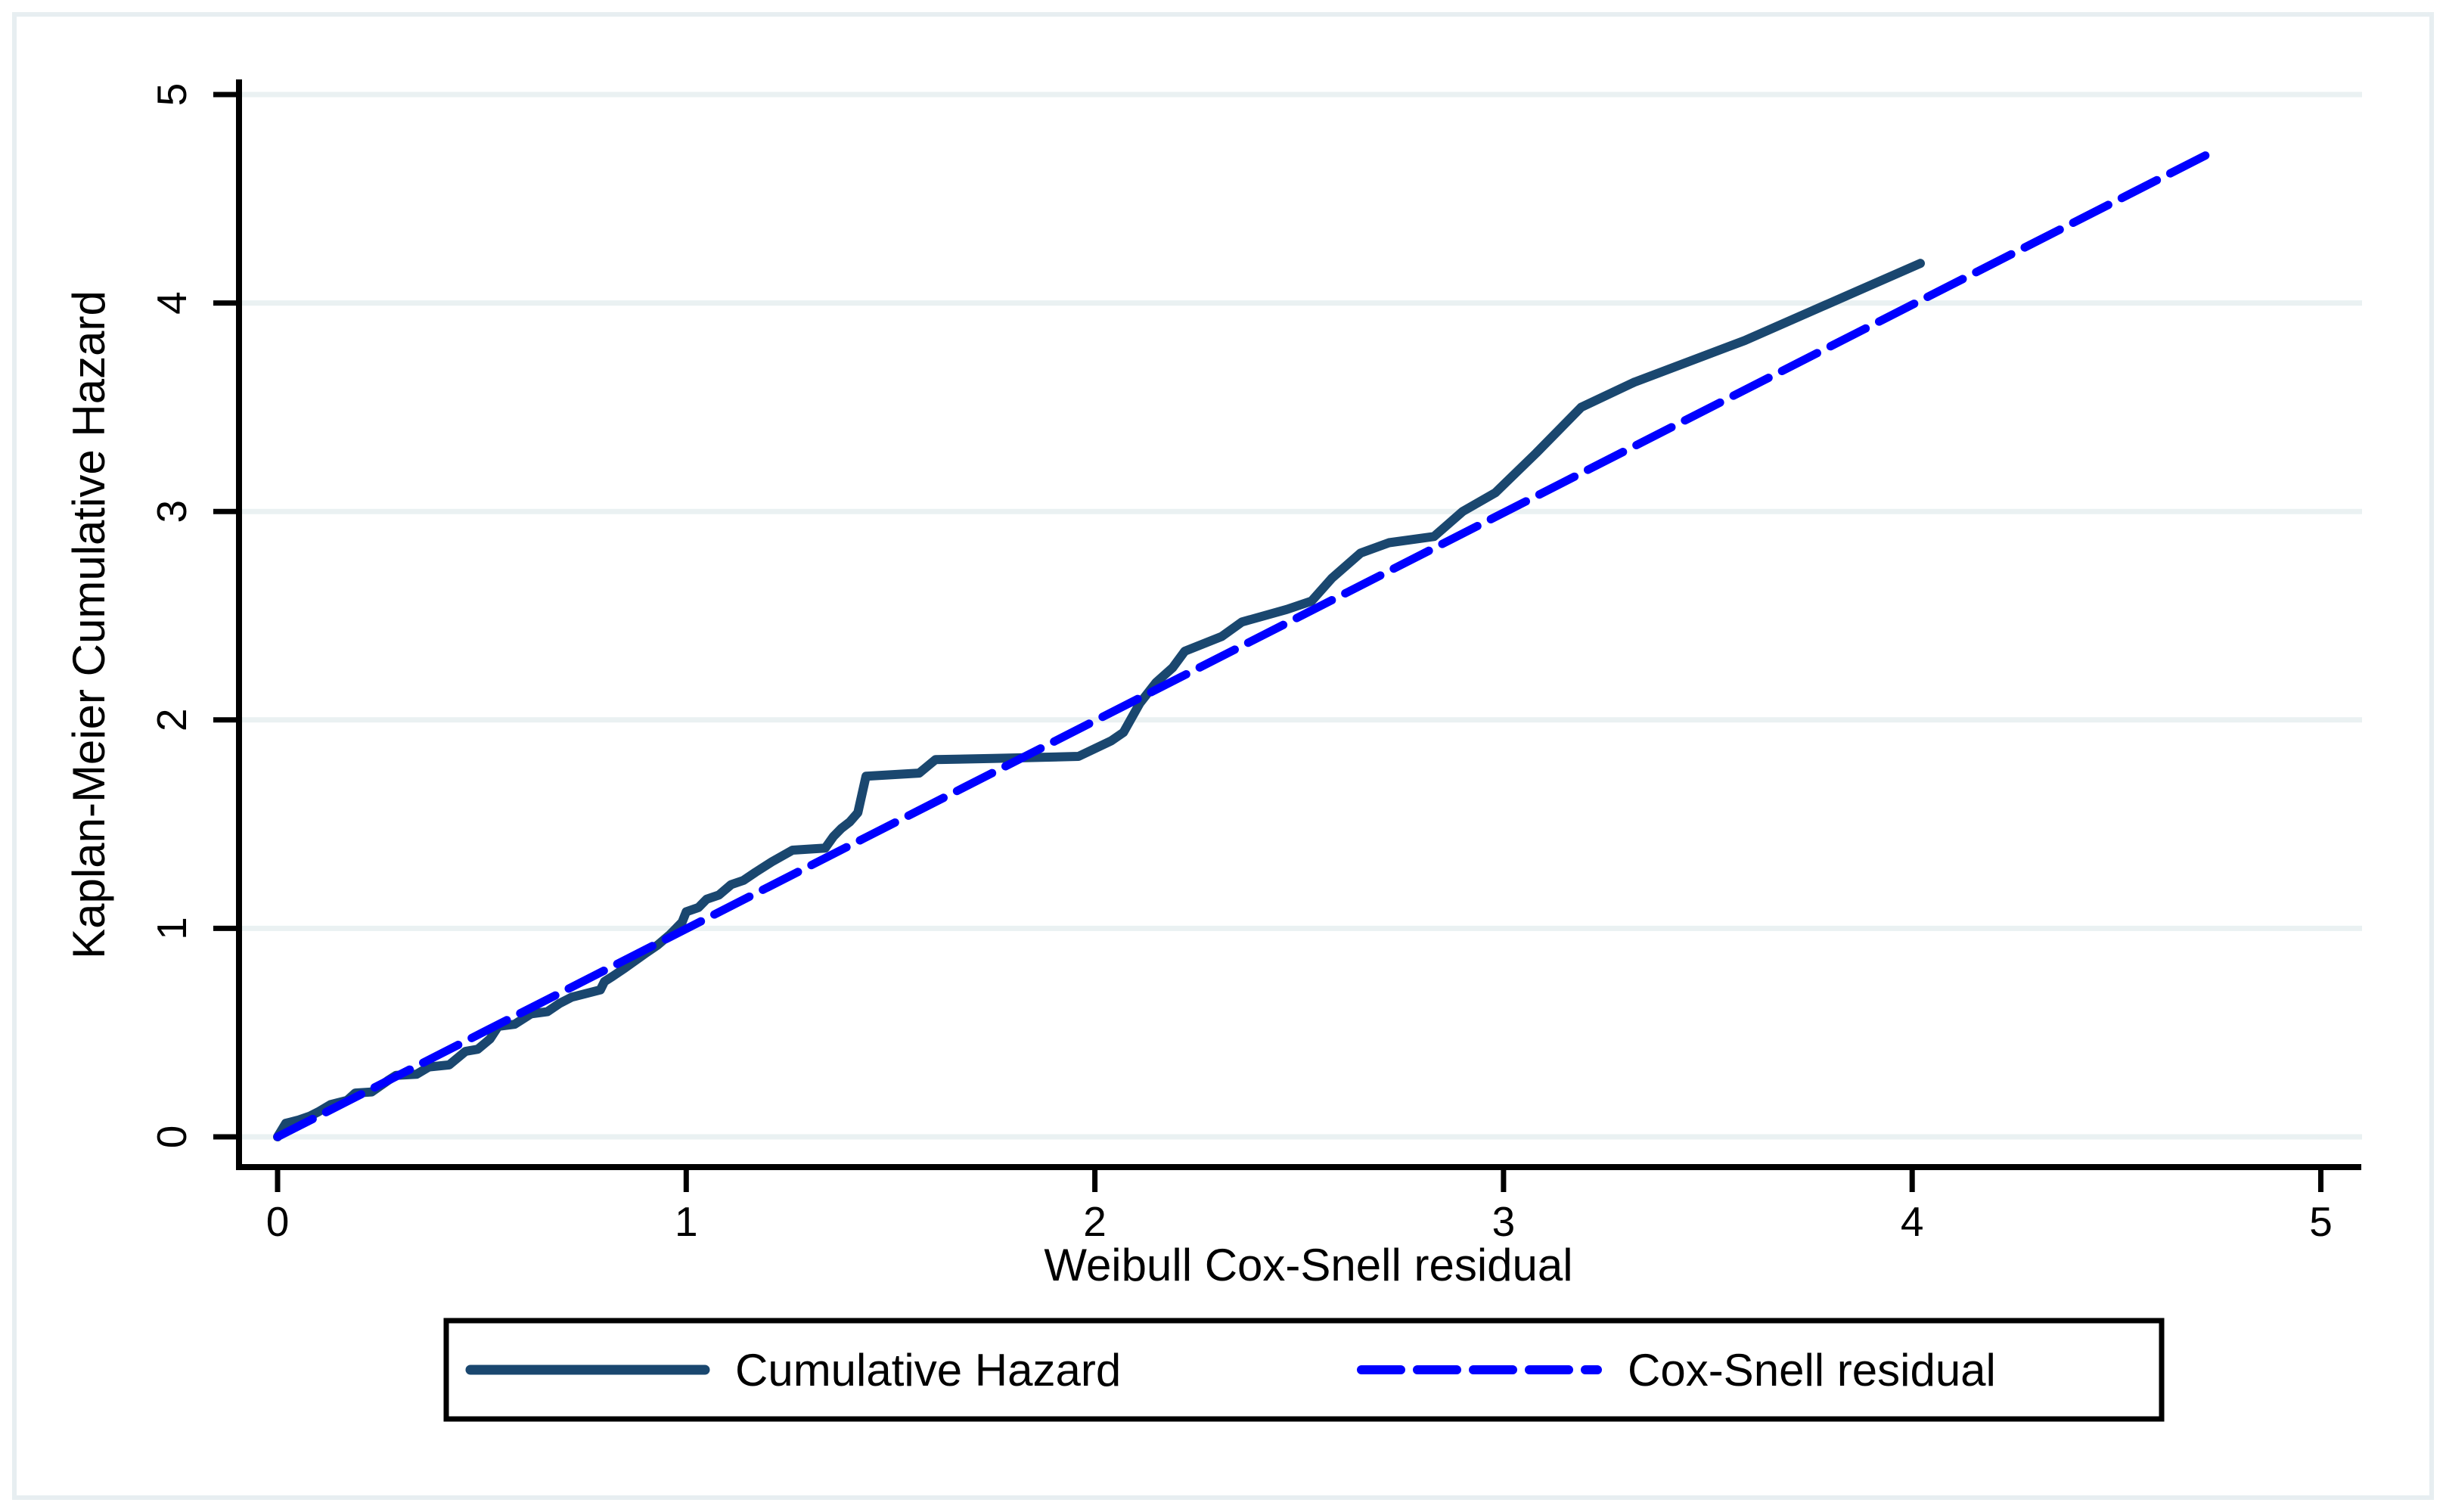  What do you see at coordinates (278, 1221) in the screenshot?
I see `x-tick-label-0: 0` at bounding box center [278, 1221].